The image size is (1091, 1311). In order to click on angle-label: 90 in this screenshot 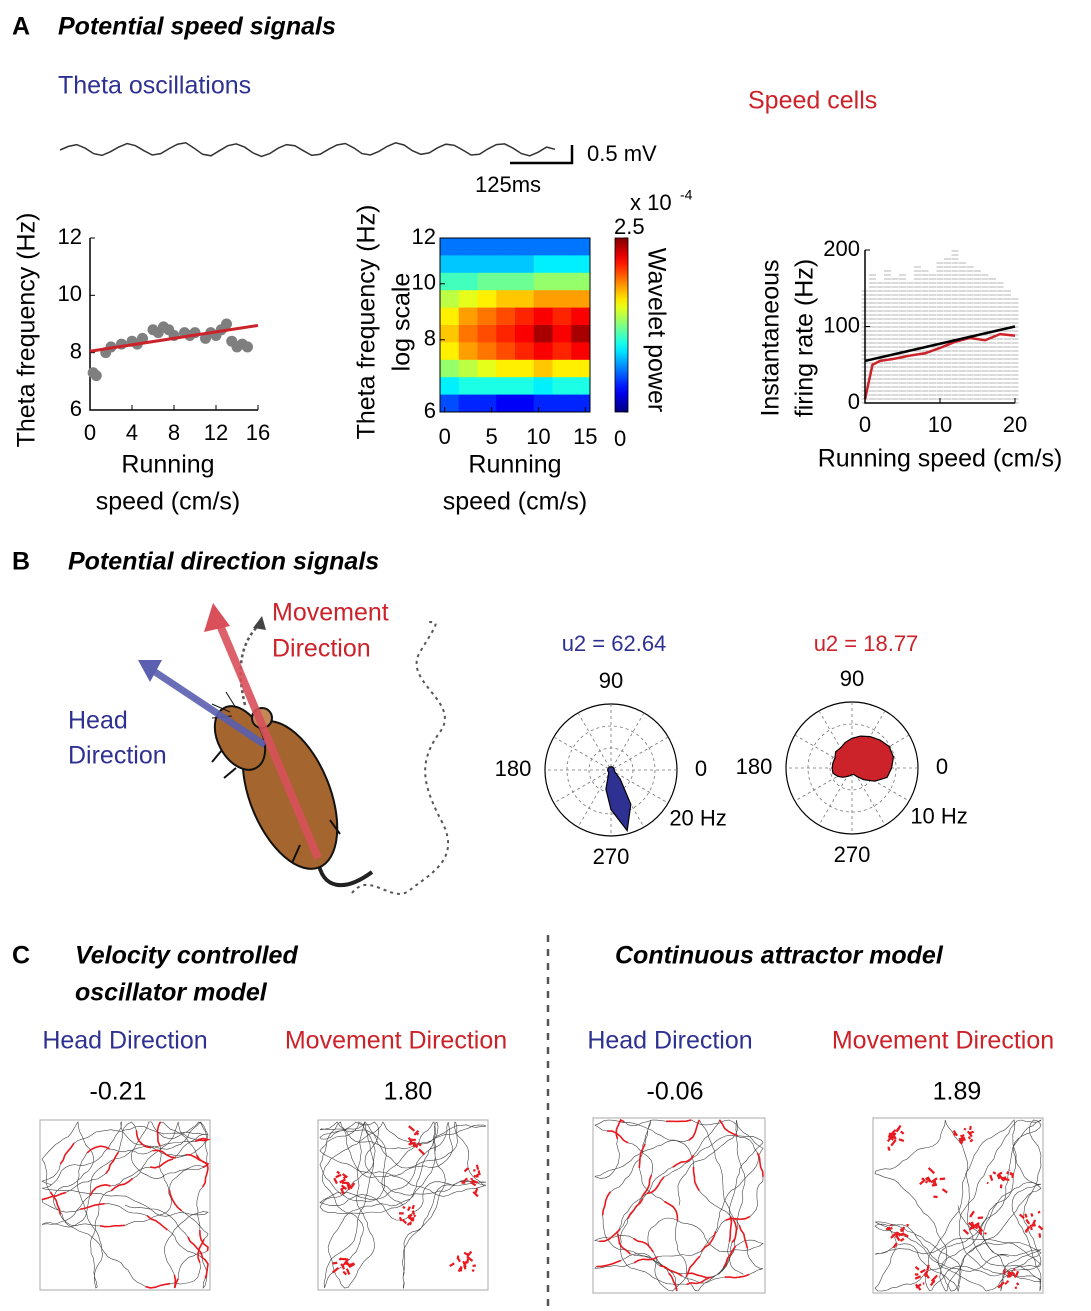, I will do `click(611, 680)`.